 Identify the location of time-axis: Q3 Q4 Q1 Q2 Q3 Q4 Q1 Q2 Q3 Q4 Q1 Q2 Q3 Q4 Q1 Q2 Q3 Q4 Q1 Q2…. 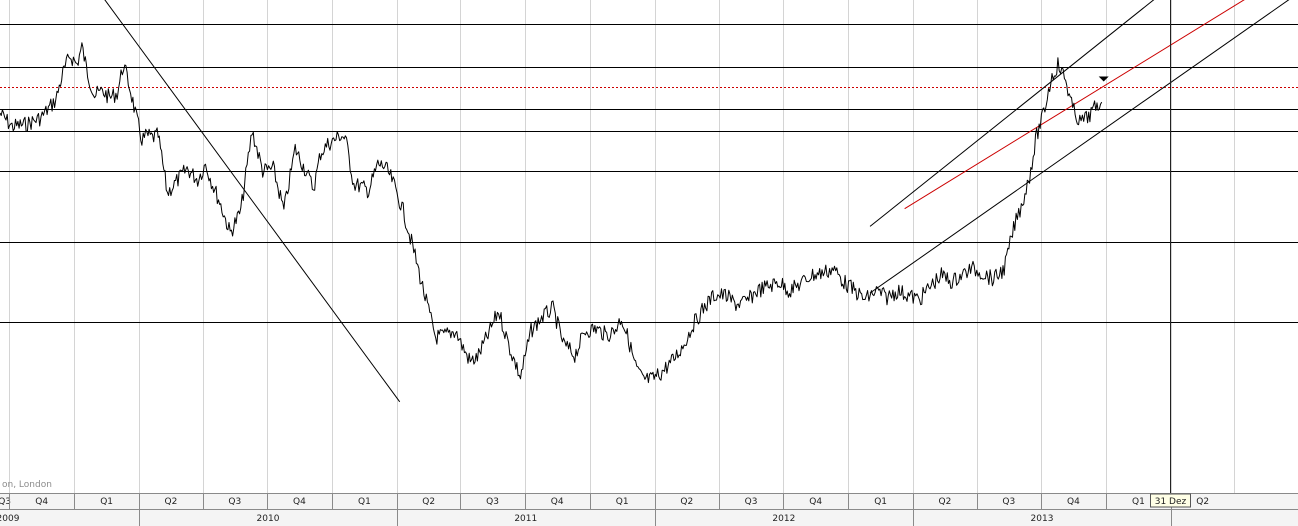
(649, 509).